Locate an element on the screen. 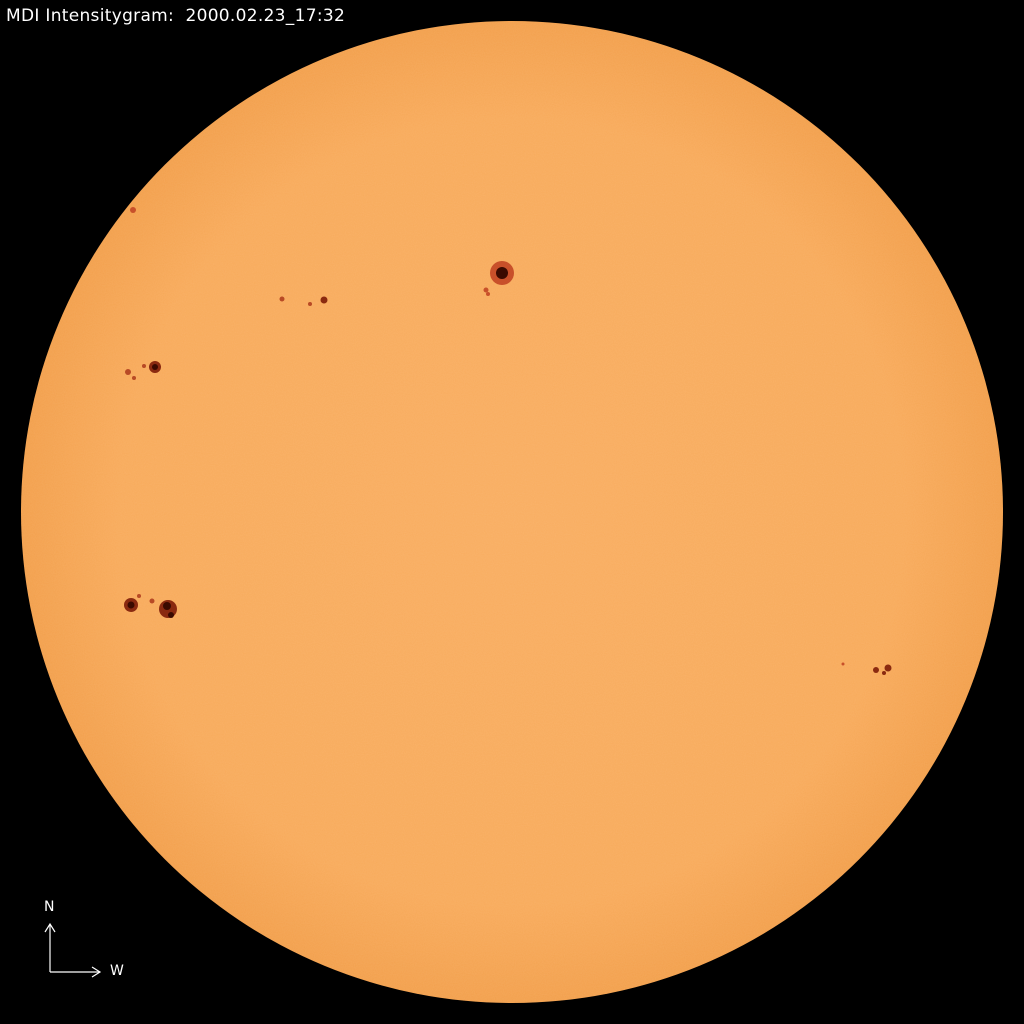 The image size is (1024, 1024). sunspot-umbra is located at coordinates (502, 273).